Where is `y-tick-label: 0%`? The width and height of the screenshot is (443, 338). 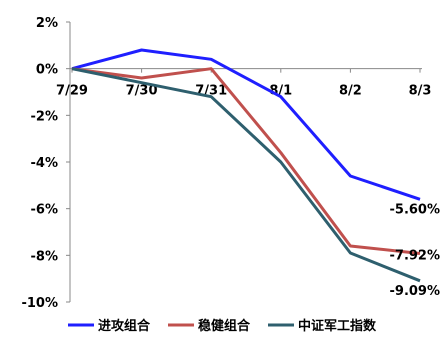 y-tick-label: 0% is located at coordinates (47, 70).